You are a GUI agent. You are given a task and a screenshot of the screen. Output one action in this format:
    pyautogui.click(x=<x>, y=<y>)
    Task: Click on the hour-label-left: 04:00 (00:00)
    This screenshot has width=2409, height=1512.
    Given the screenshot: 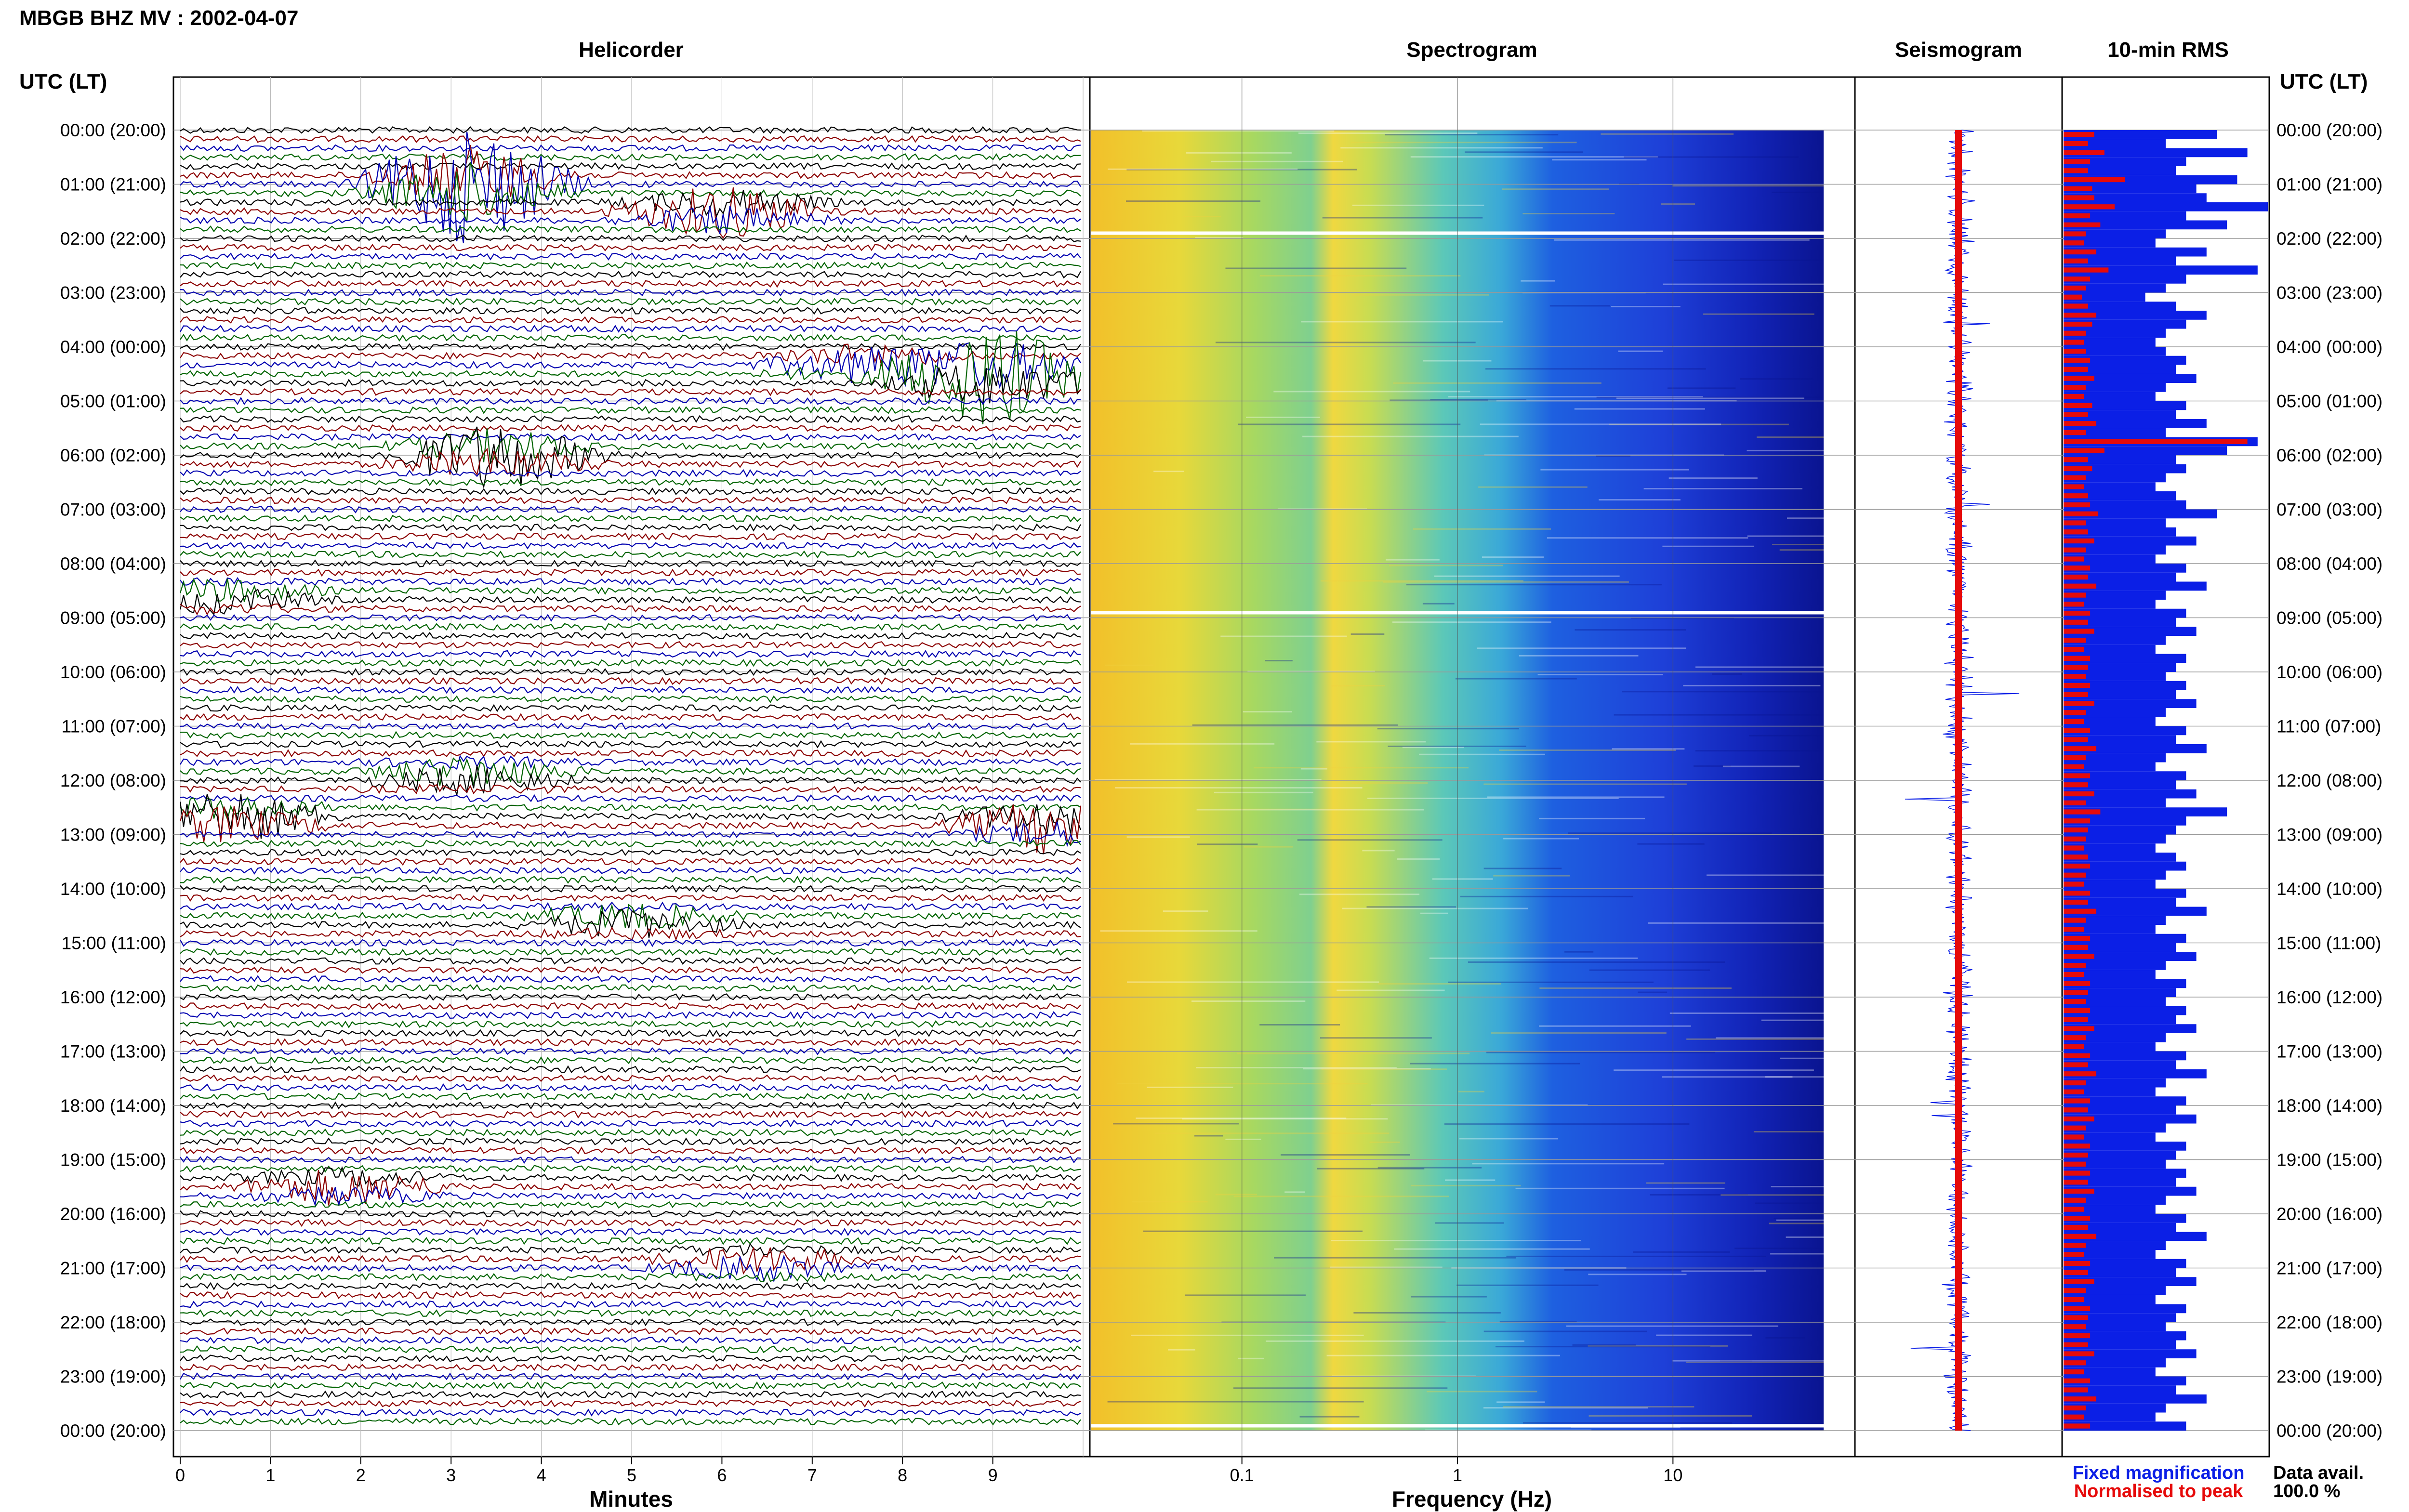 What is the action you would take?
    pyautogui.click(x=113, y=347)
    